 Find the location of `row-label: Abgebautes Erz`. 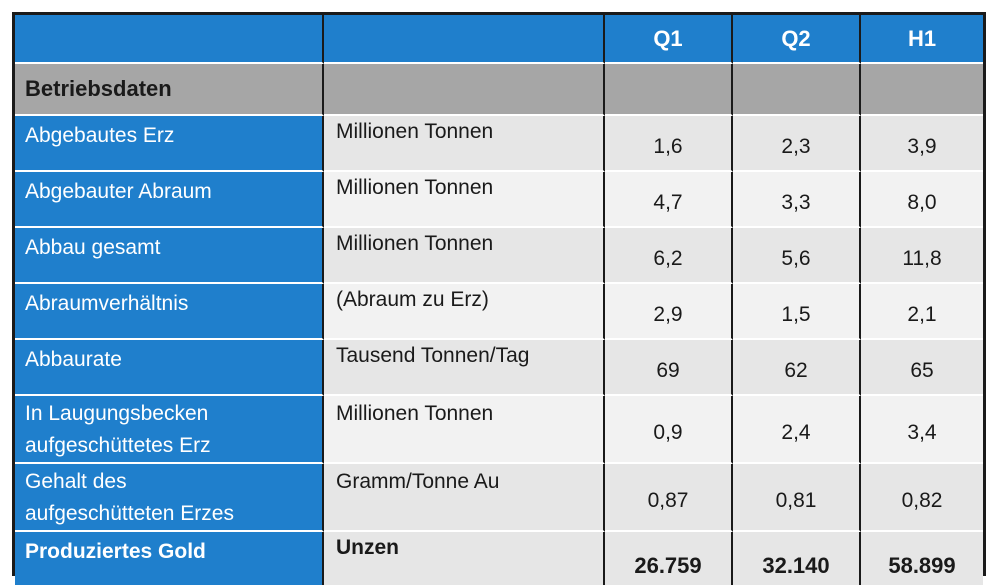

row-label: Abgebautes Erz is located at coordinates (169, 144).